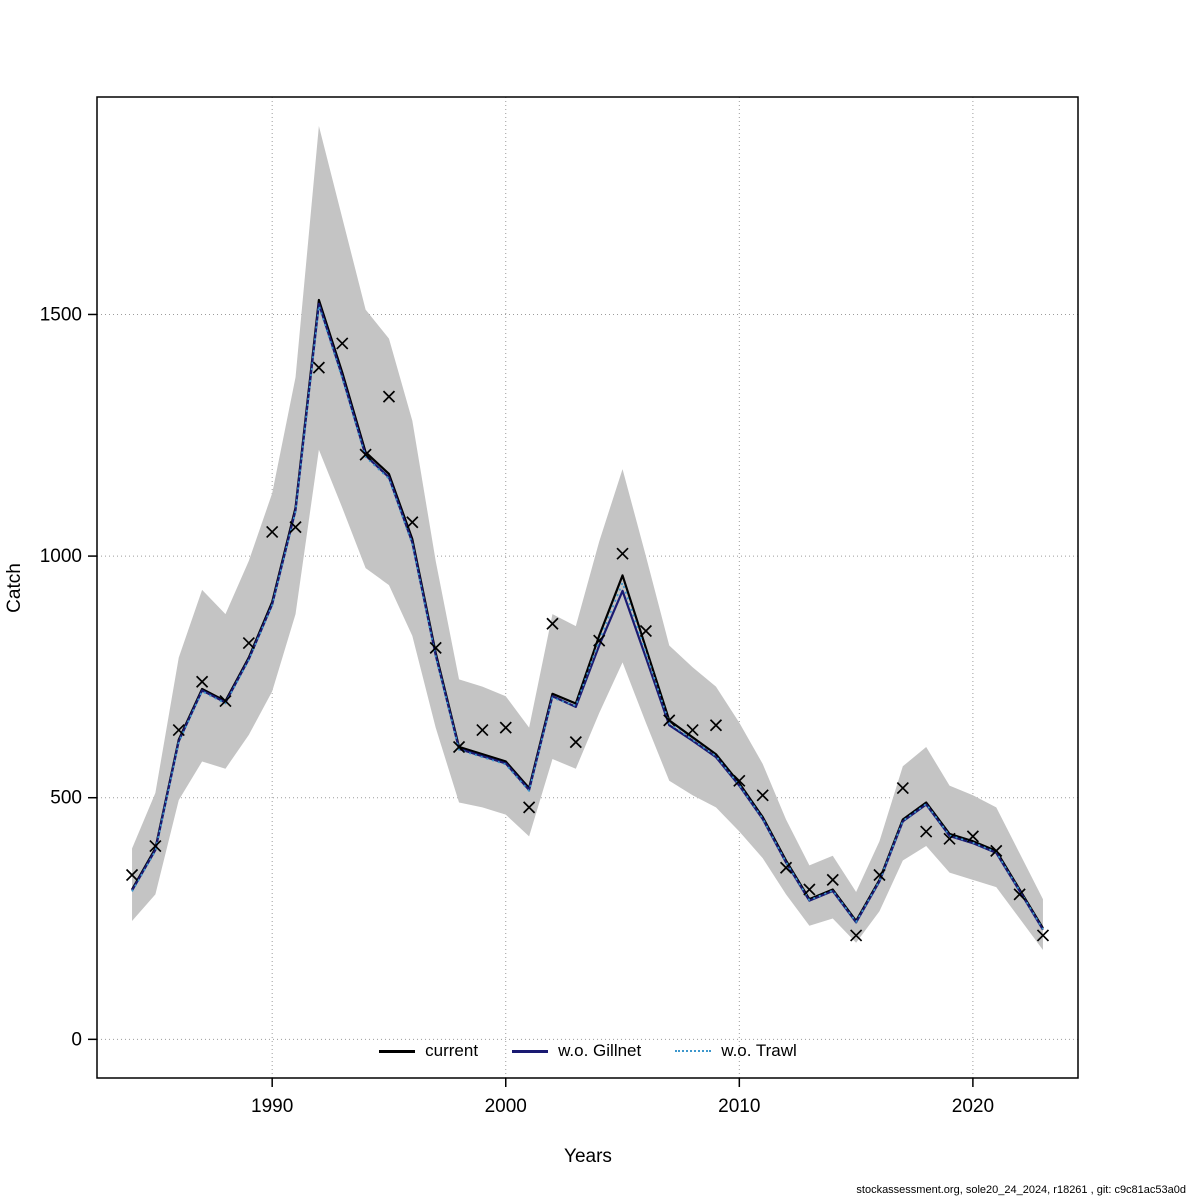 The image size is (1200, 1200). I want to click on legend: current w.o. Gillnet w.o. Trawl, so click(588, 1051).